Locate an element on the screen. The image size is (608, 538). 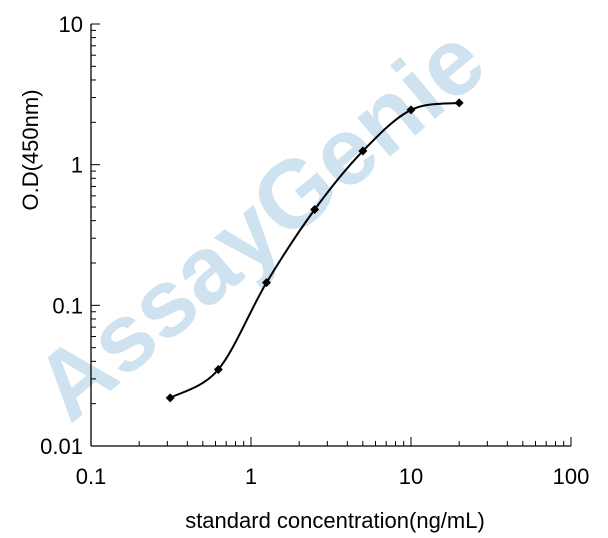
y-tick-label: 0.1 is located at coordinates (67, 305).